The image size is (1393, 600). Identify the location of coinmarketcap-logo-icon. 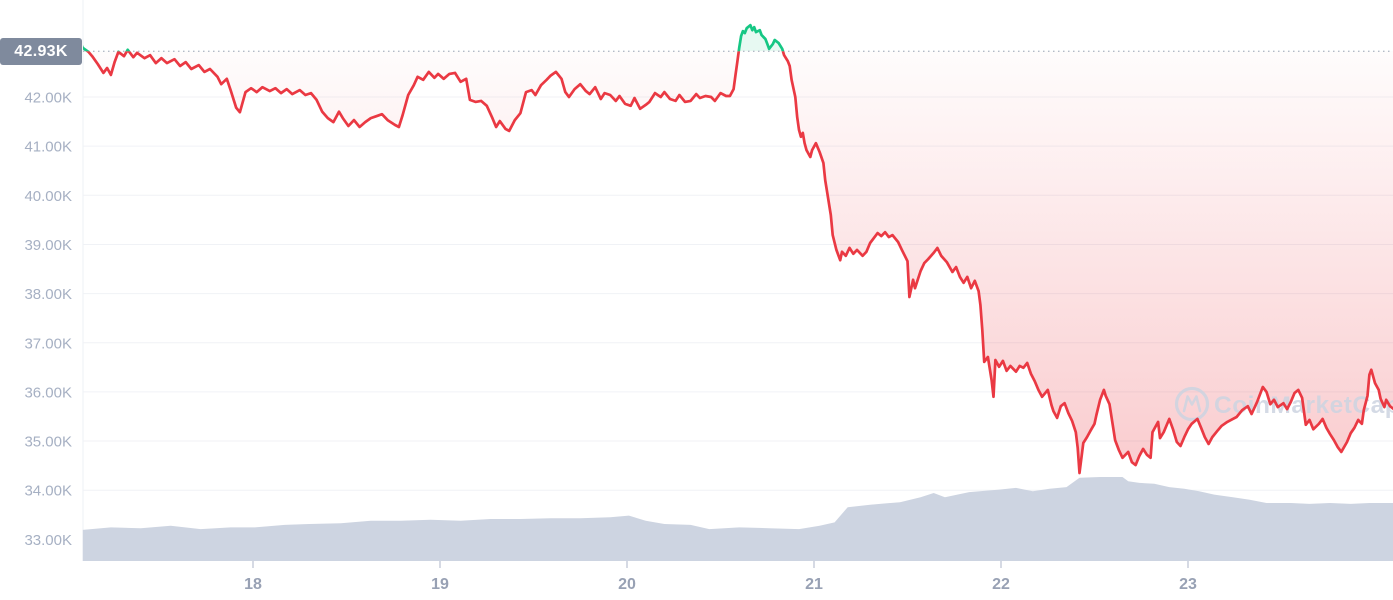
(1192, 404).